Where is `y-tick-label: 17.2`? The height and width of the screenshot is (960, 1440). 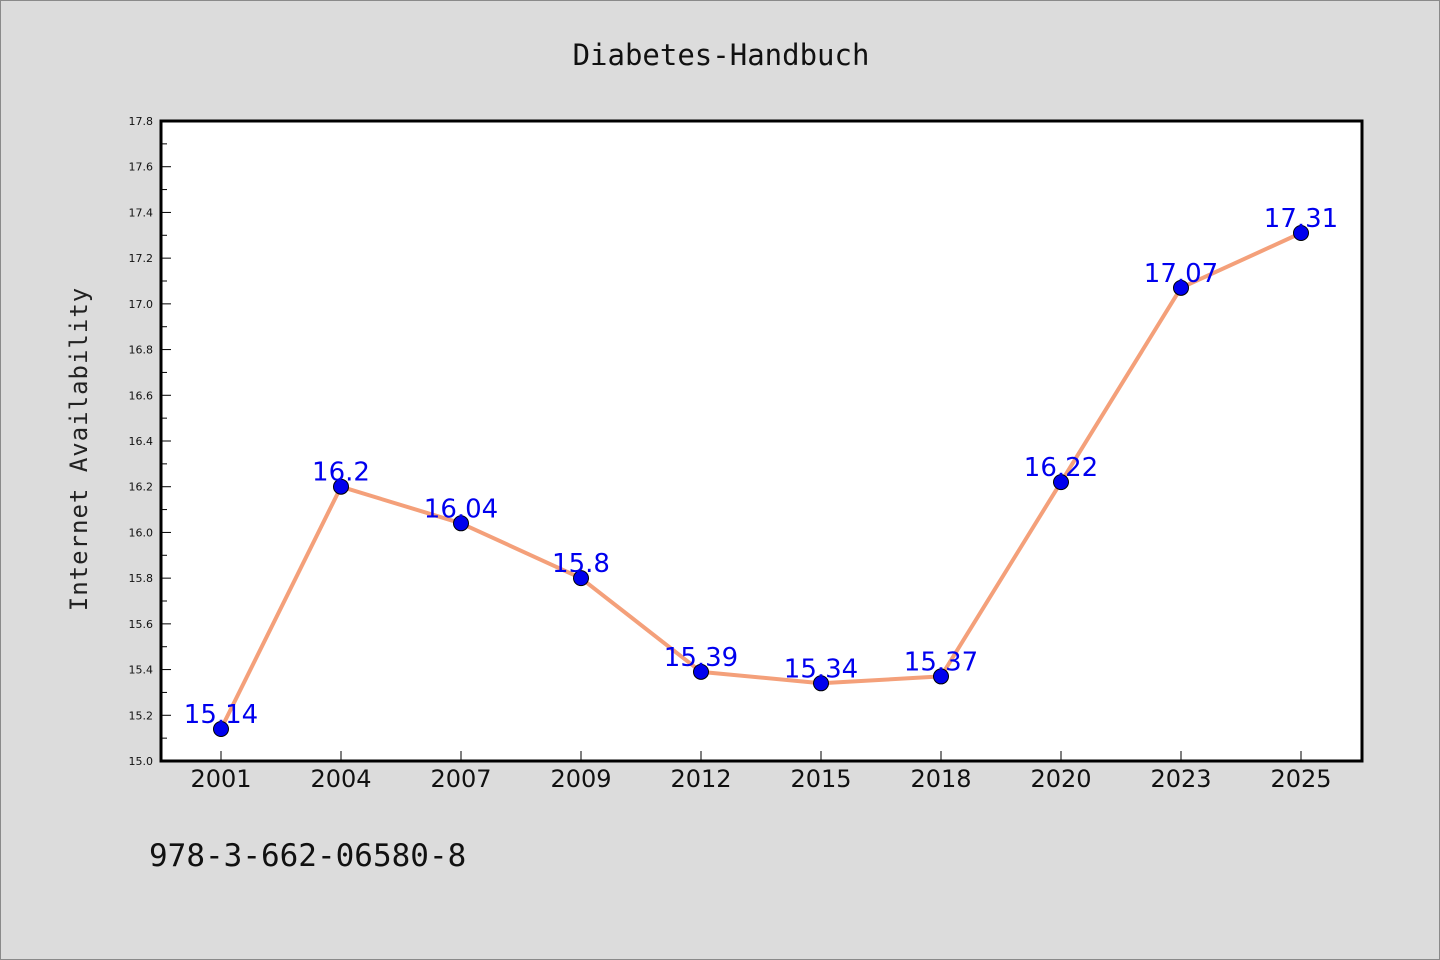
y-tick-label: 17.2 is located at coordinates (141, 258).